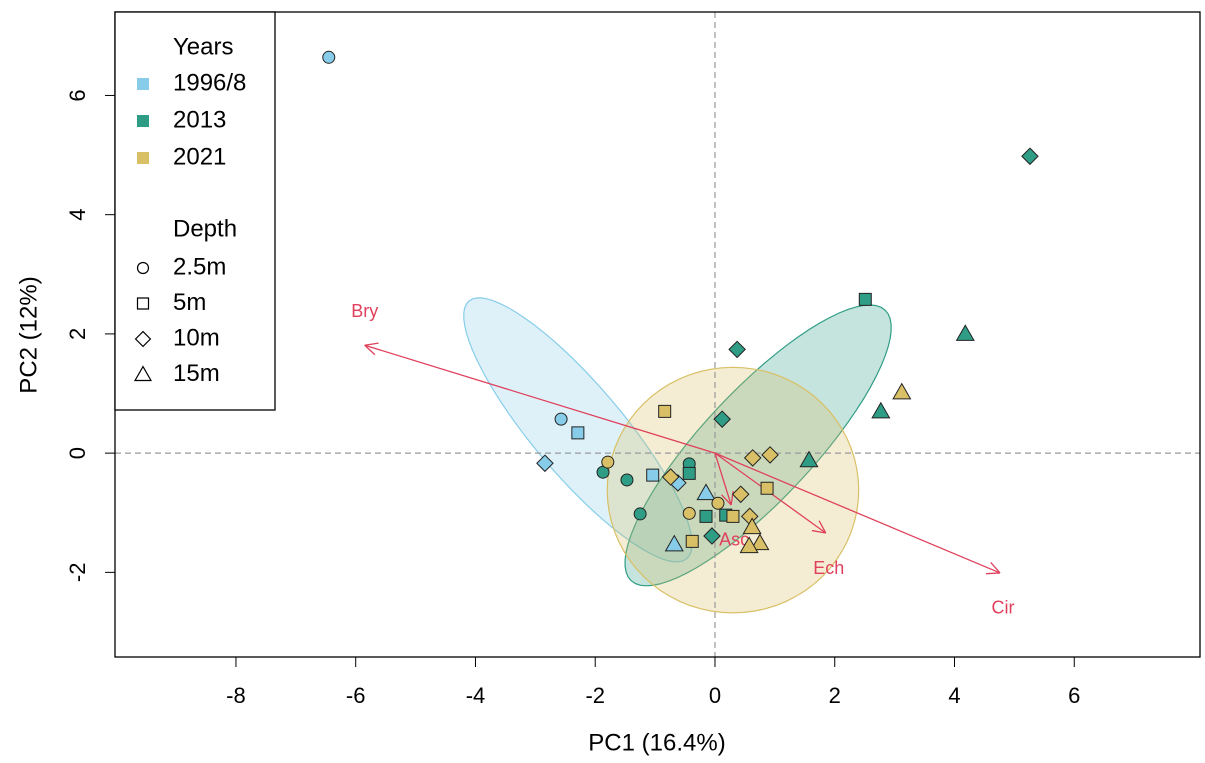  Describe the element at coordinates (595, 695) in the screenshot. I see `x-tick-label: -2` at that location.